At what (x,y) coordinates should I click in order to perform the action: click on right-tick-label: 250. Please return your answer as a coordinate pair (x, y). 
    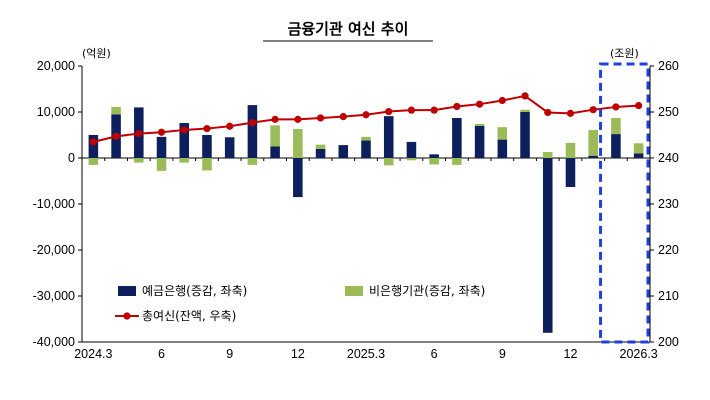
    Looking at the image, I should click on (668, 112).